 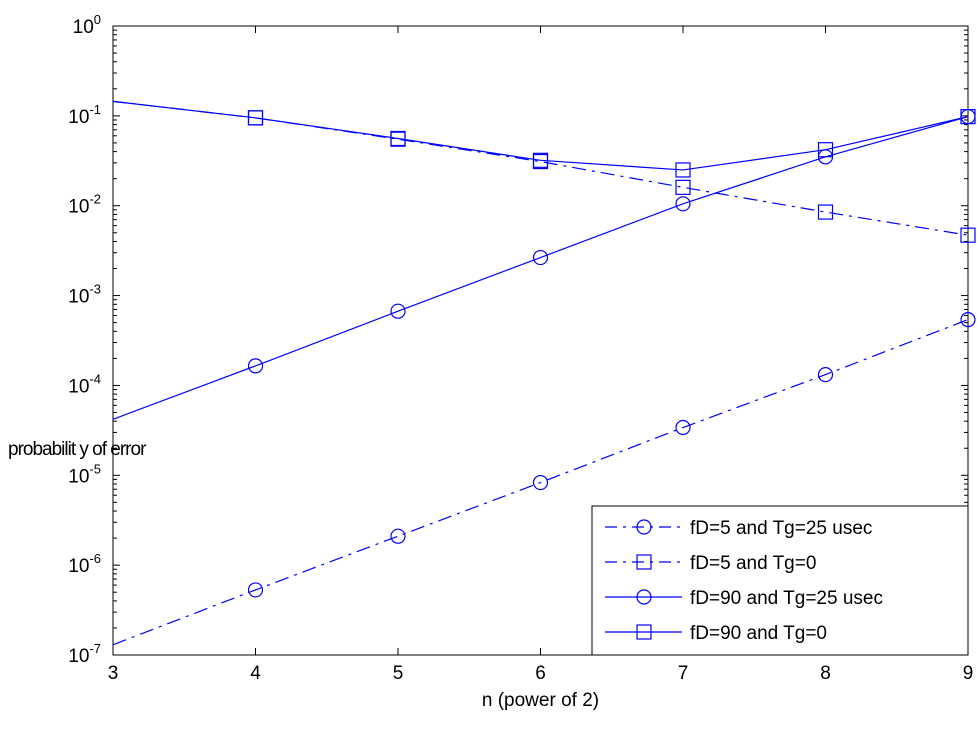 I want to click on legend-item: fD=90 and Tg=25 usec, so click(x=744, y=598).